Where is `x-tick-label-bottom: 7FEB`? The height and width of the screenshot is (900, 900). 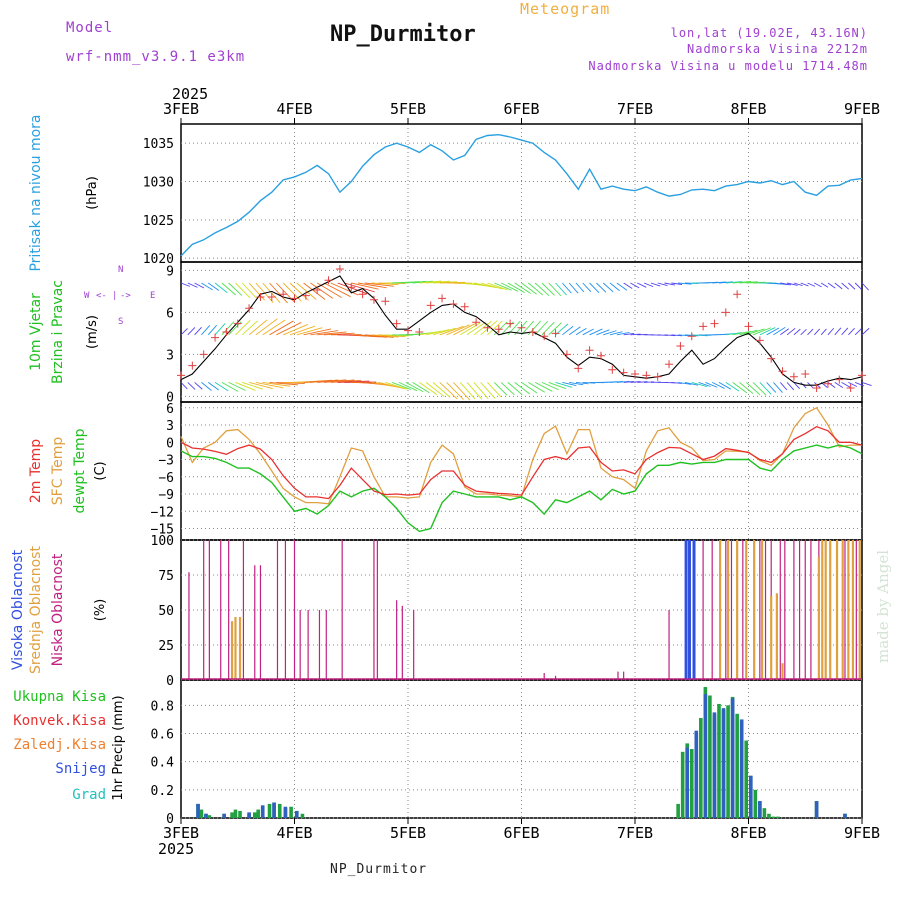
x-tick-label-bottom: 7FEB is located at coordinates (635, 833).